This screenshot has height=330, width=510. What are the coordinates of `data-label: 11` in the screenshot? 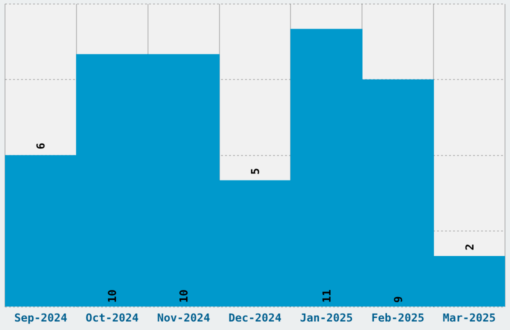 It's located at (327, 296).